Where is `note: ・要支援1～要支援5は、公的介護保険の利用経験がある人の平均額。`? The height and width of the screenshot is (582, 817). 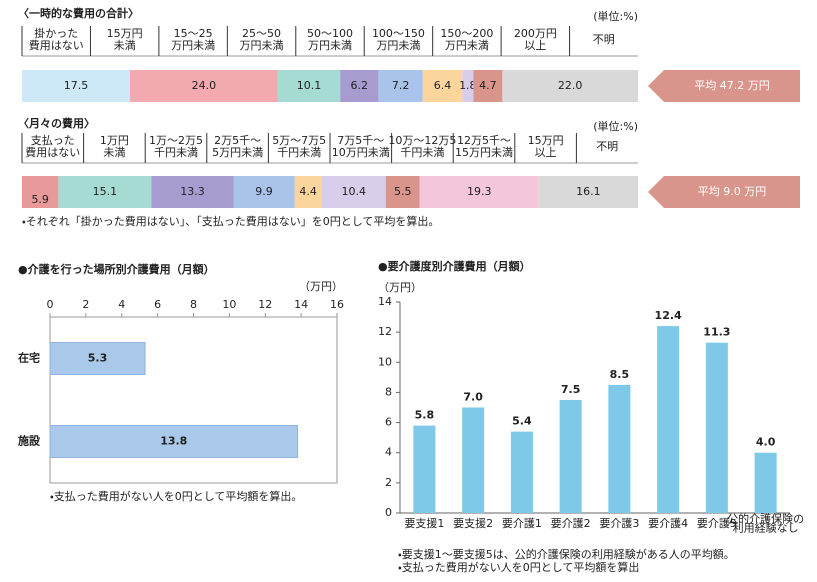 note: ・要支援1～要支援5は、公的介護保険の利用経験がある人の平均額。 is located at coordinates (566, 554).